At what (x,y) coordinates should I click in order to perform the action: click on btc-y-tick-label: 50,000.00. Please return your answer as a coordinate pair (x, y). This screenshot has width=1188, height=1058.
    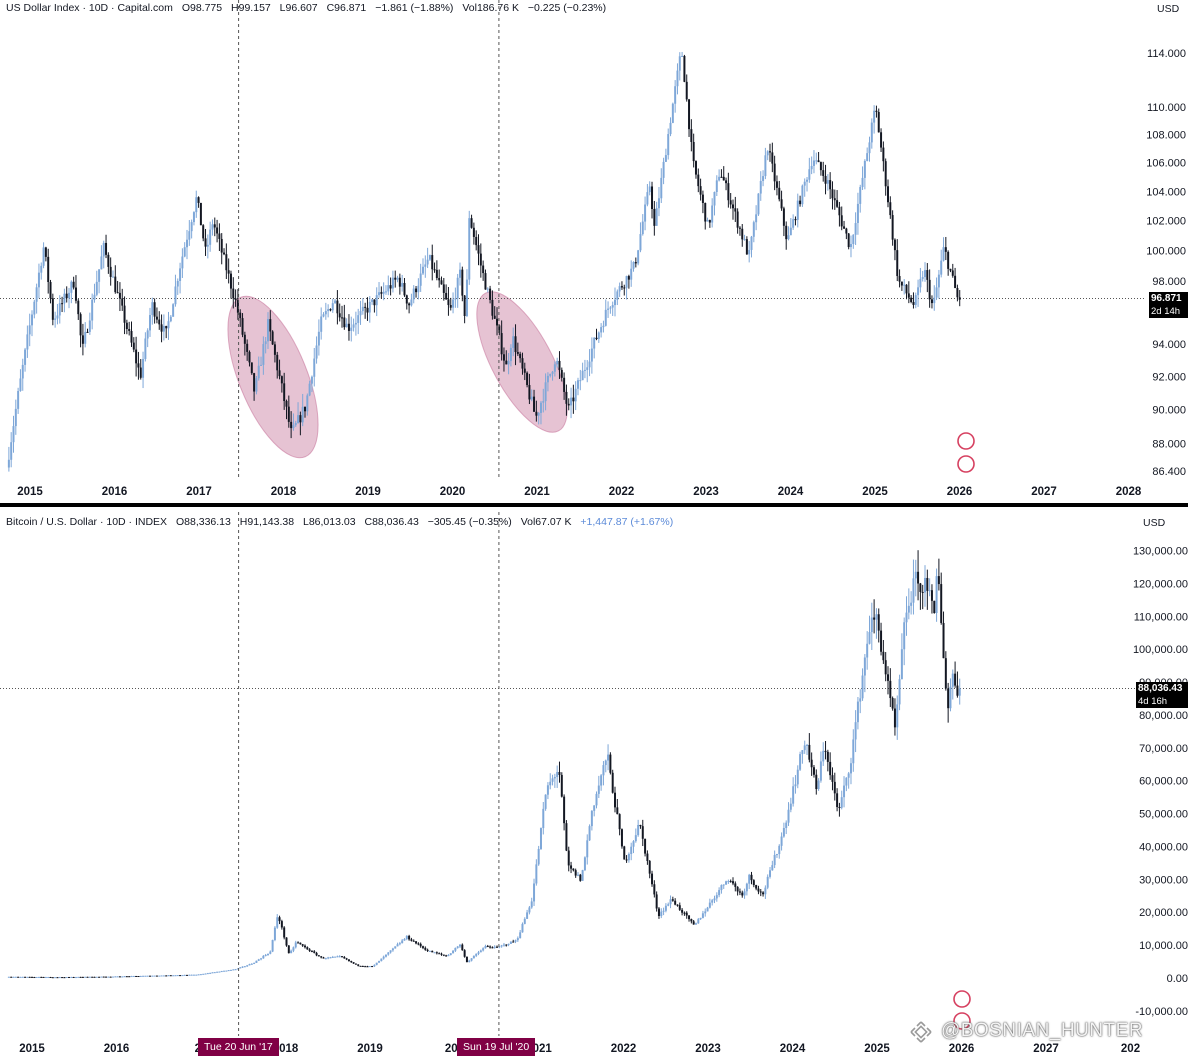
    Looking at the image, I should click on (1163, 815).